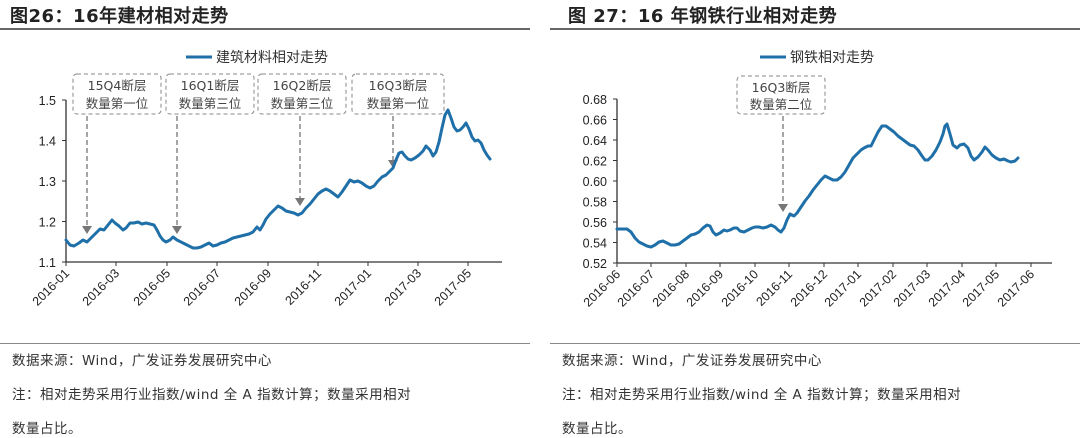 The height and width of the screenshot is (438, 1080). What do you see at coordinates (703, 16) in the screenshot?
I see `figure-title: 图 27：16 年钢铁行业相对走势` at bounding box center [703, 16].